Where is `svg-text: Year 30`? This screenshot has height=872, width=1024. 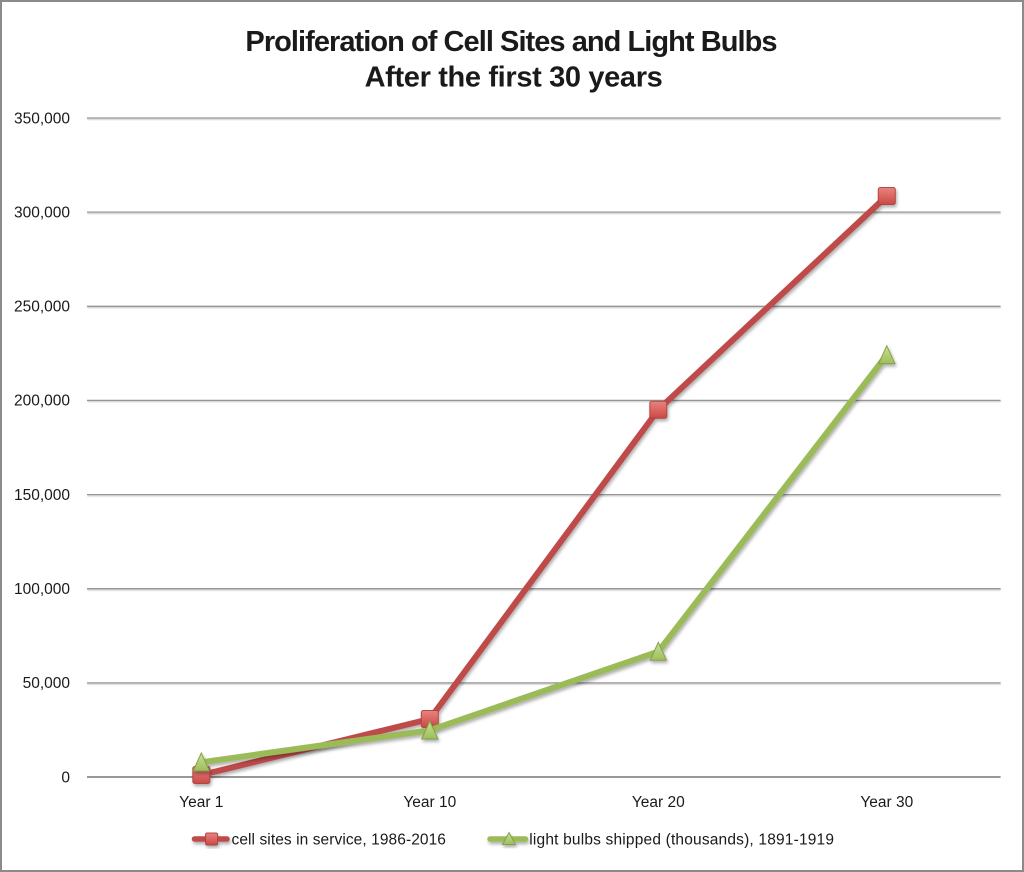 svg-text: Year 30 is located at coordinates (886, 802).